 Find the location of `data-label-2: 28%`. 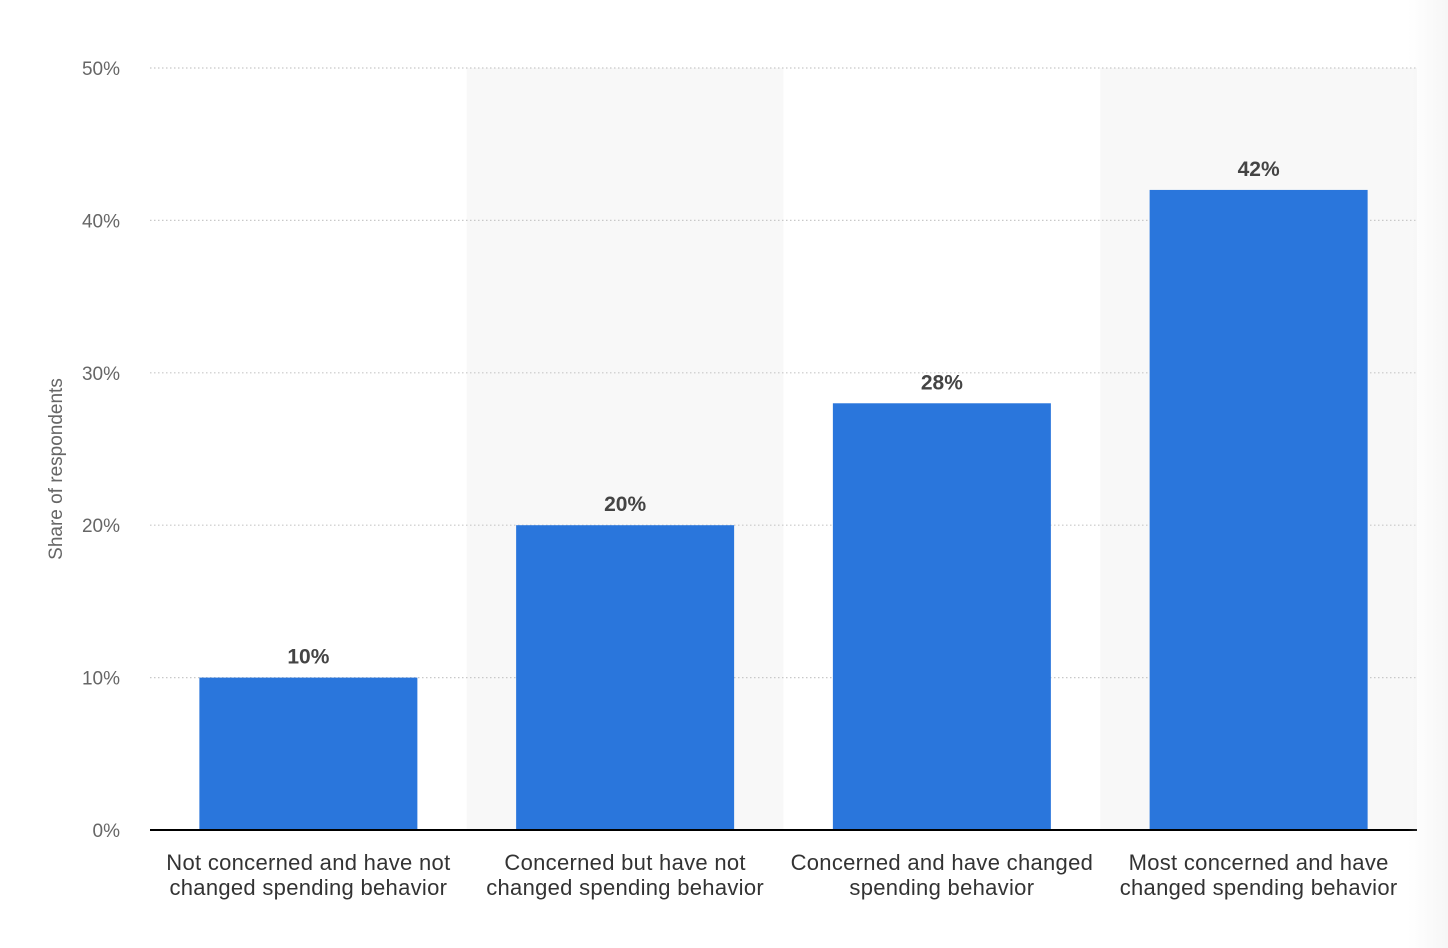

data-label-2: 28% is located at coordinates (942, 382).